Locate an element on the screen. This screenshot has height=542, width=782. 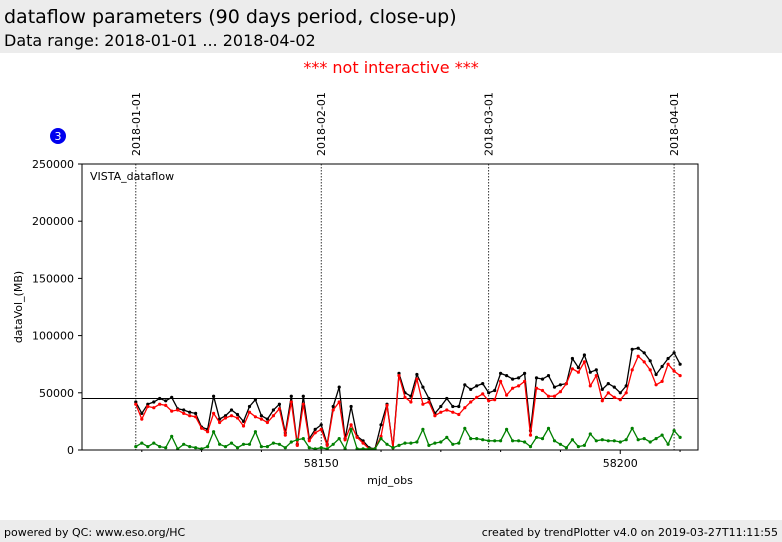
x-tick-label: 58150 is located at coordinates (321, 463).